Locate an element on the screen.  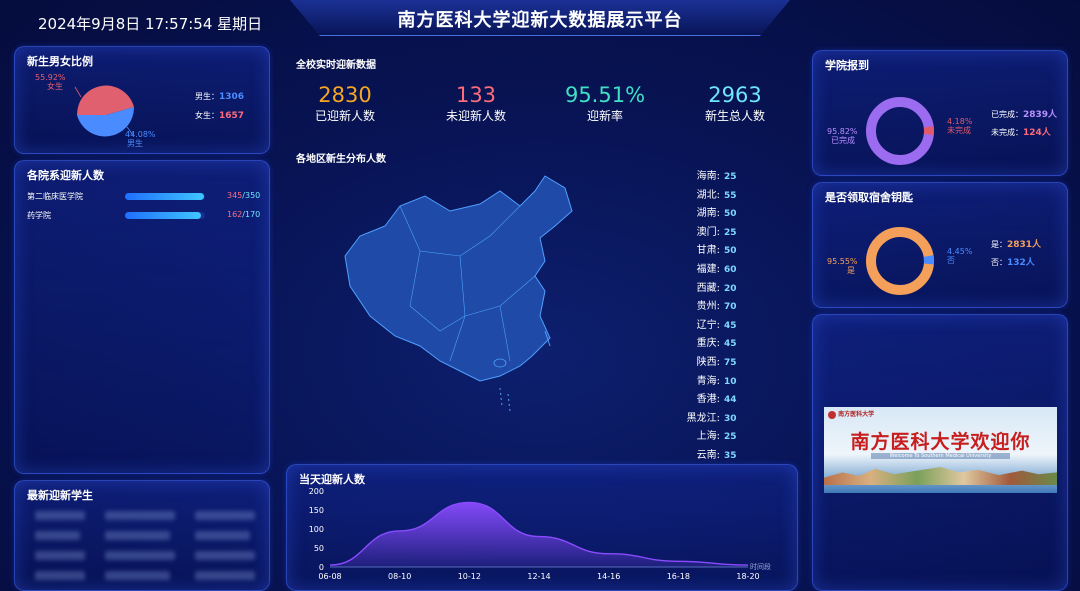
province-item: 福建: 60 is located at coordinates (716, 269).